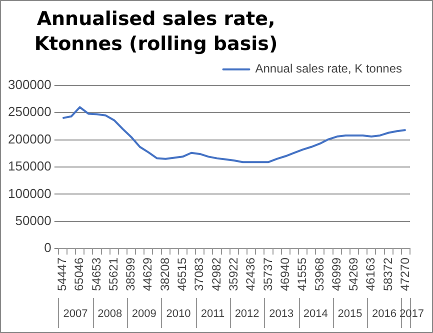 The image size is (433, 333). I want to click on text: 2014, so click(315, 314).